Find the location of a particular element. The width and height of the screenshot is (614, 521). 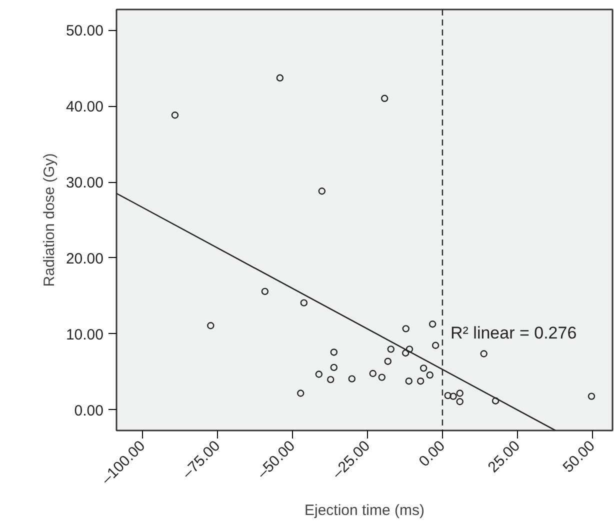

y-tick-label: 40.00 is located at coordinates (85, 107).